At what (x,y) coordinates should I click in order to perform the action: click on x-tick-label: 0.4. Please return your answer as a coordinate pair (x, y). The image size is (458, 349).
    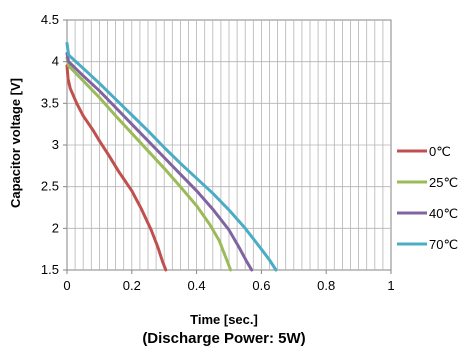
    Looking at the image, I should click on (197, 285).